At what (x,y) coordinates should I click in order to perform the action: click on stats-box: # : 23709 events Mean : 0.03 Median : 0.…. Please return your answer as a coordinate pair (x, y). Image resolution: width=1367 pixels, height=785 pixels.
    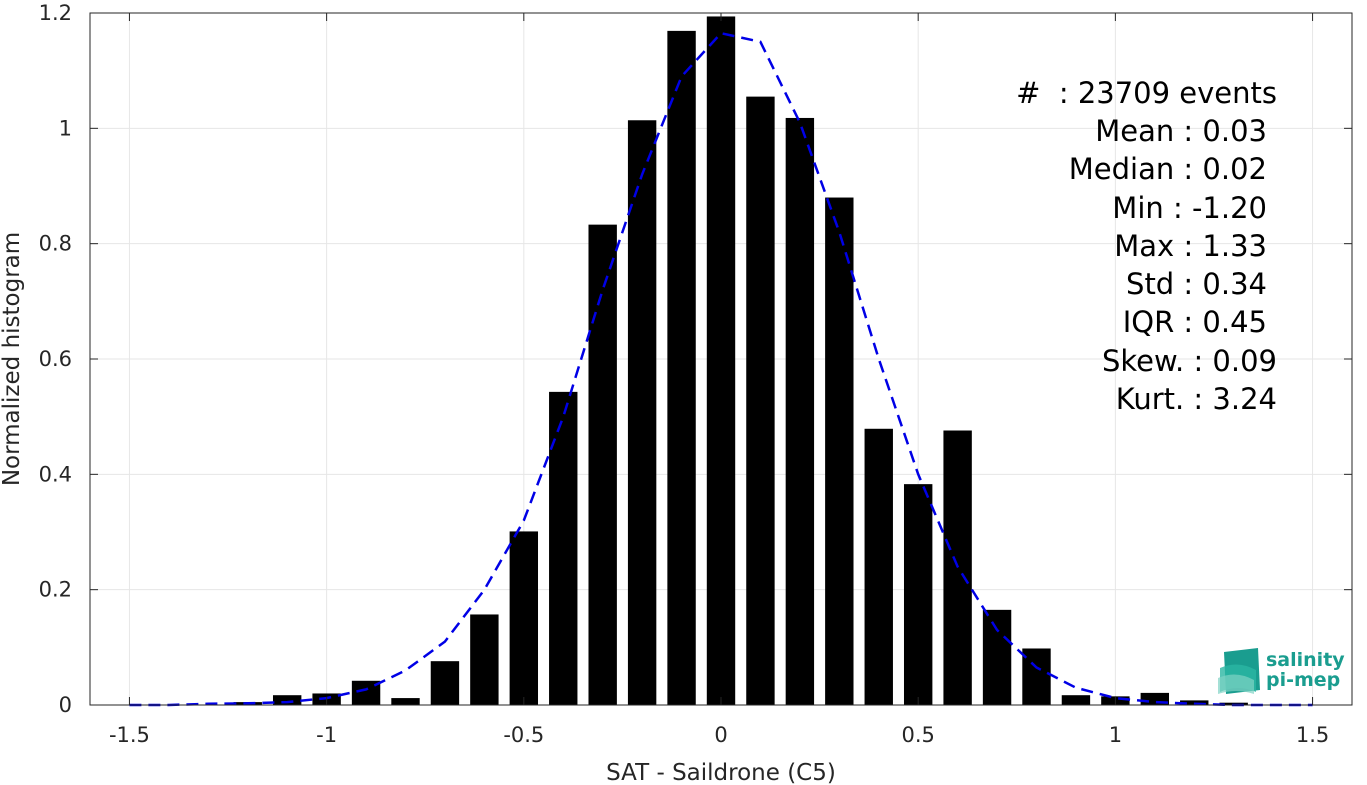
    Looking at the image, I should click on (1146, 246).